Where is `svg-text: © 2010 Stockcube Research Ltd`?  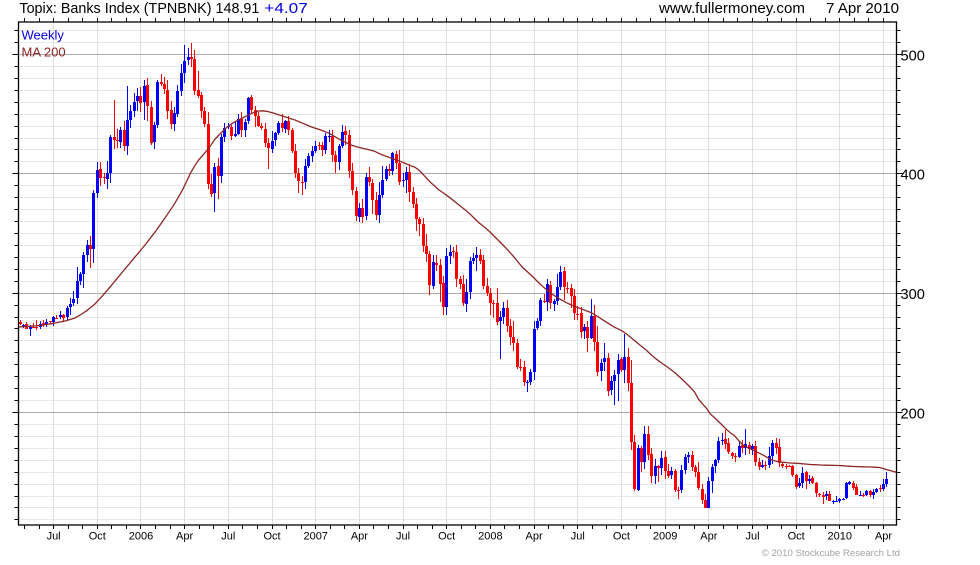 svg-text: © 2010 Stockcube Research Ltd is located at coordinates (831, 553).